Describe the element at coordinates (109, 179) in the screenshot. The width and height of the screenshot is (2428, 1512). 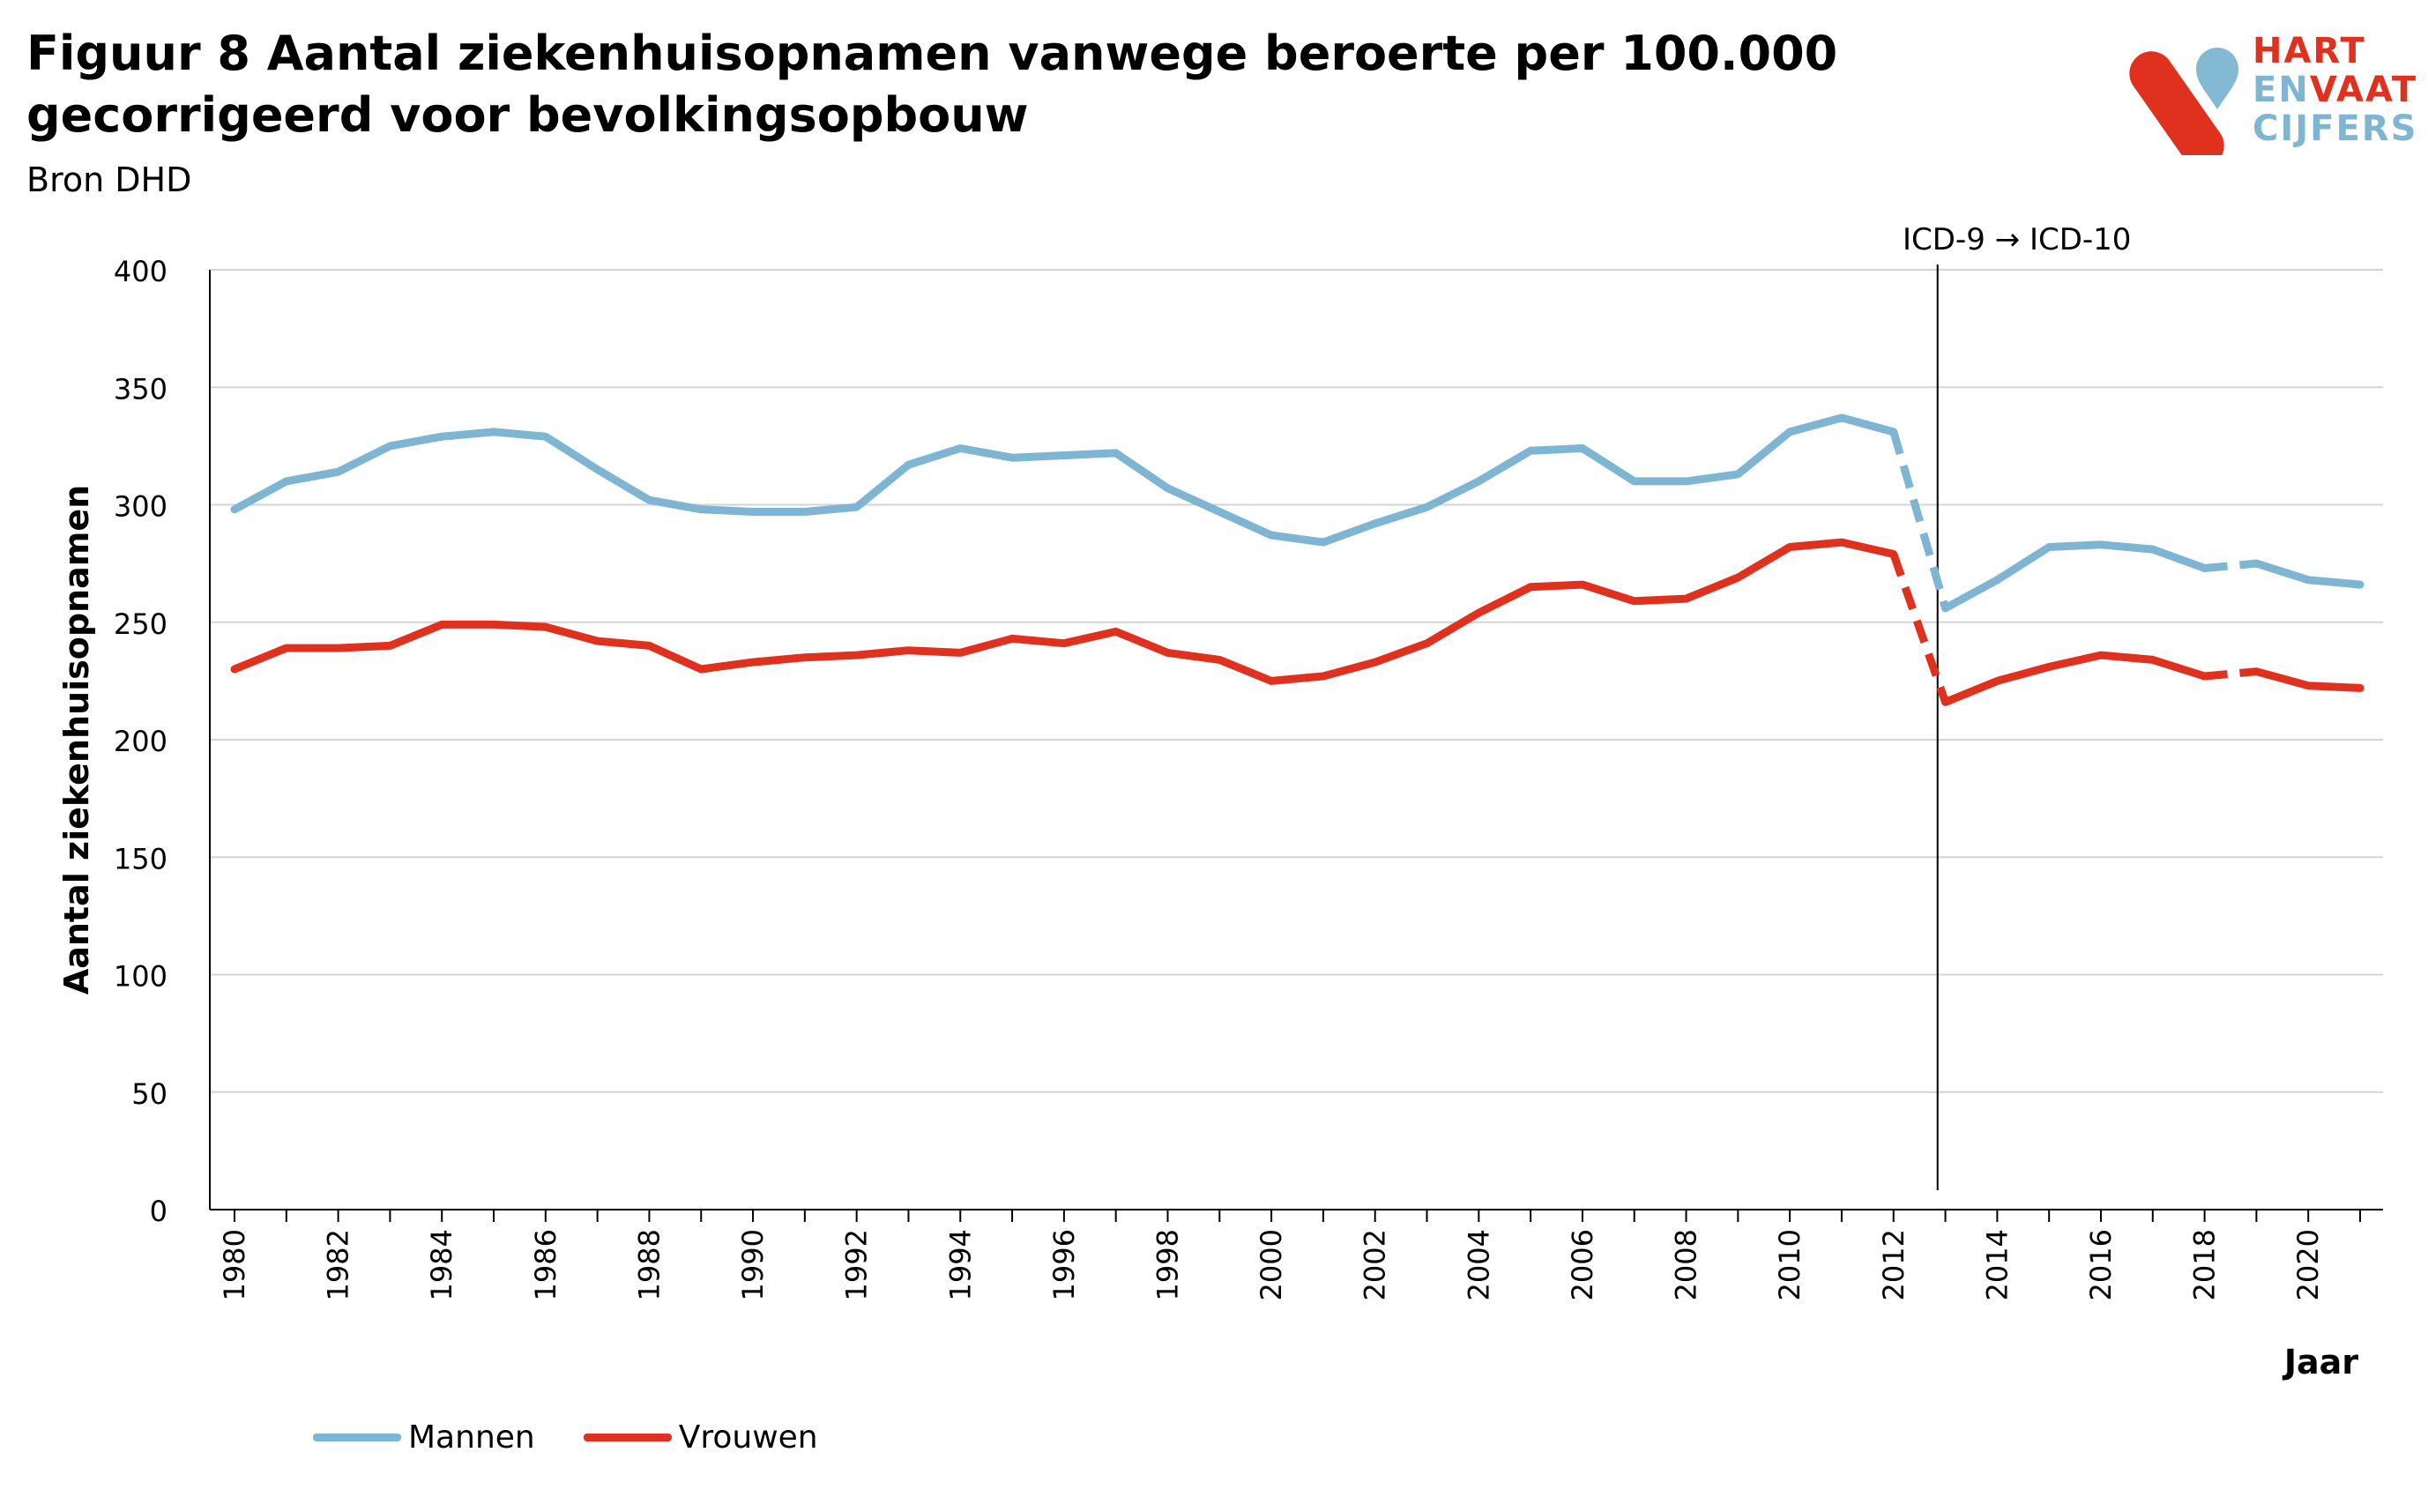
I see `chart-source: Bron DHD` at that location.